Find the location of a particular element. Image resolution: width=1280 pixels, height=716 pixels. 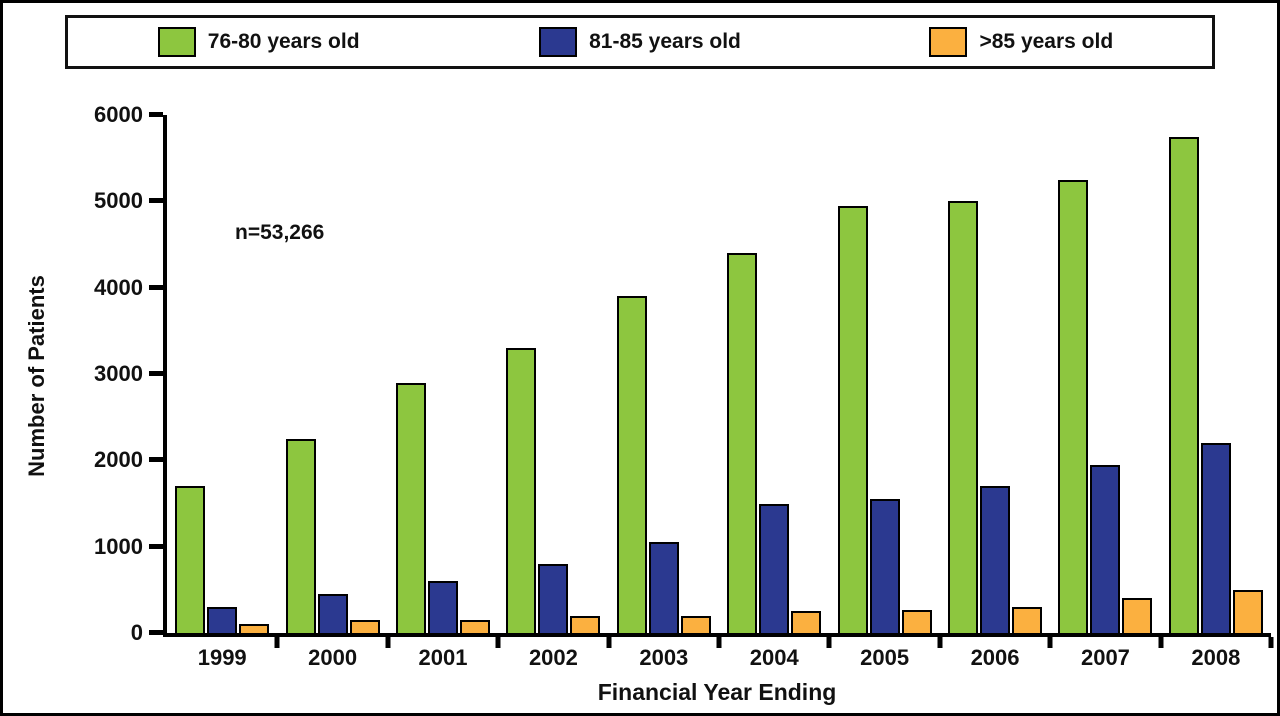

legend-label-81-85: 81-85 years old is located at coordinates (665, 41).